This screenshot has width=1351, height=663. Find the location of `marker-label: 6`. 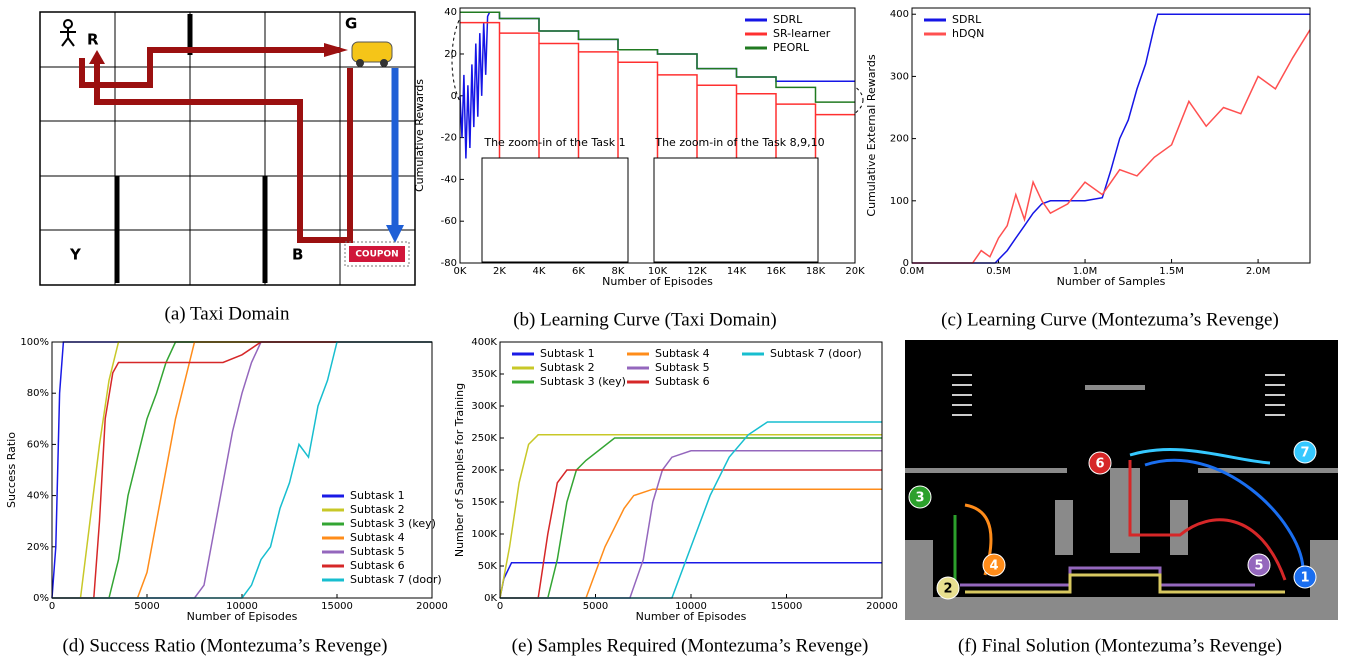

marker-label: 6 is located at coordinates (1099, 464).